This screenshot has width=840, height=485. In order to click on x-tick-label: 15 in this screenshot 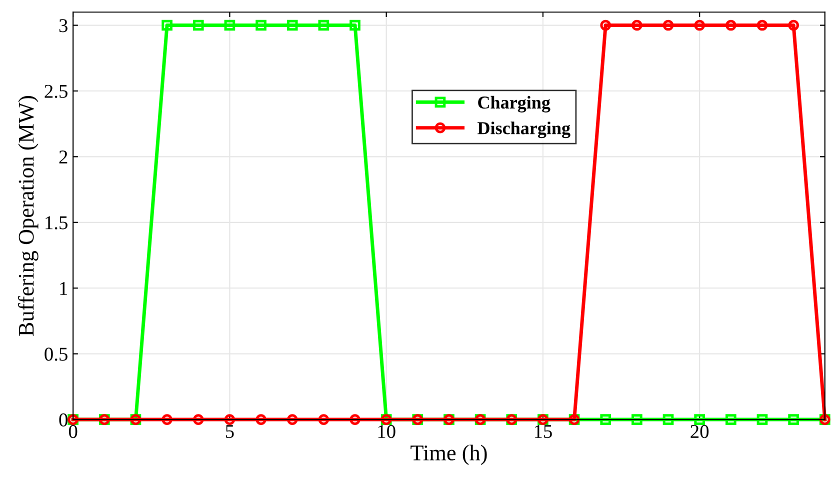, I will do `click(543, 431)`.